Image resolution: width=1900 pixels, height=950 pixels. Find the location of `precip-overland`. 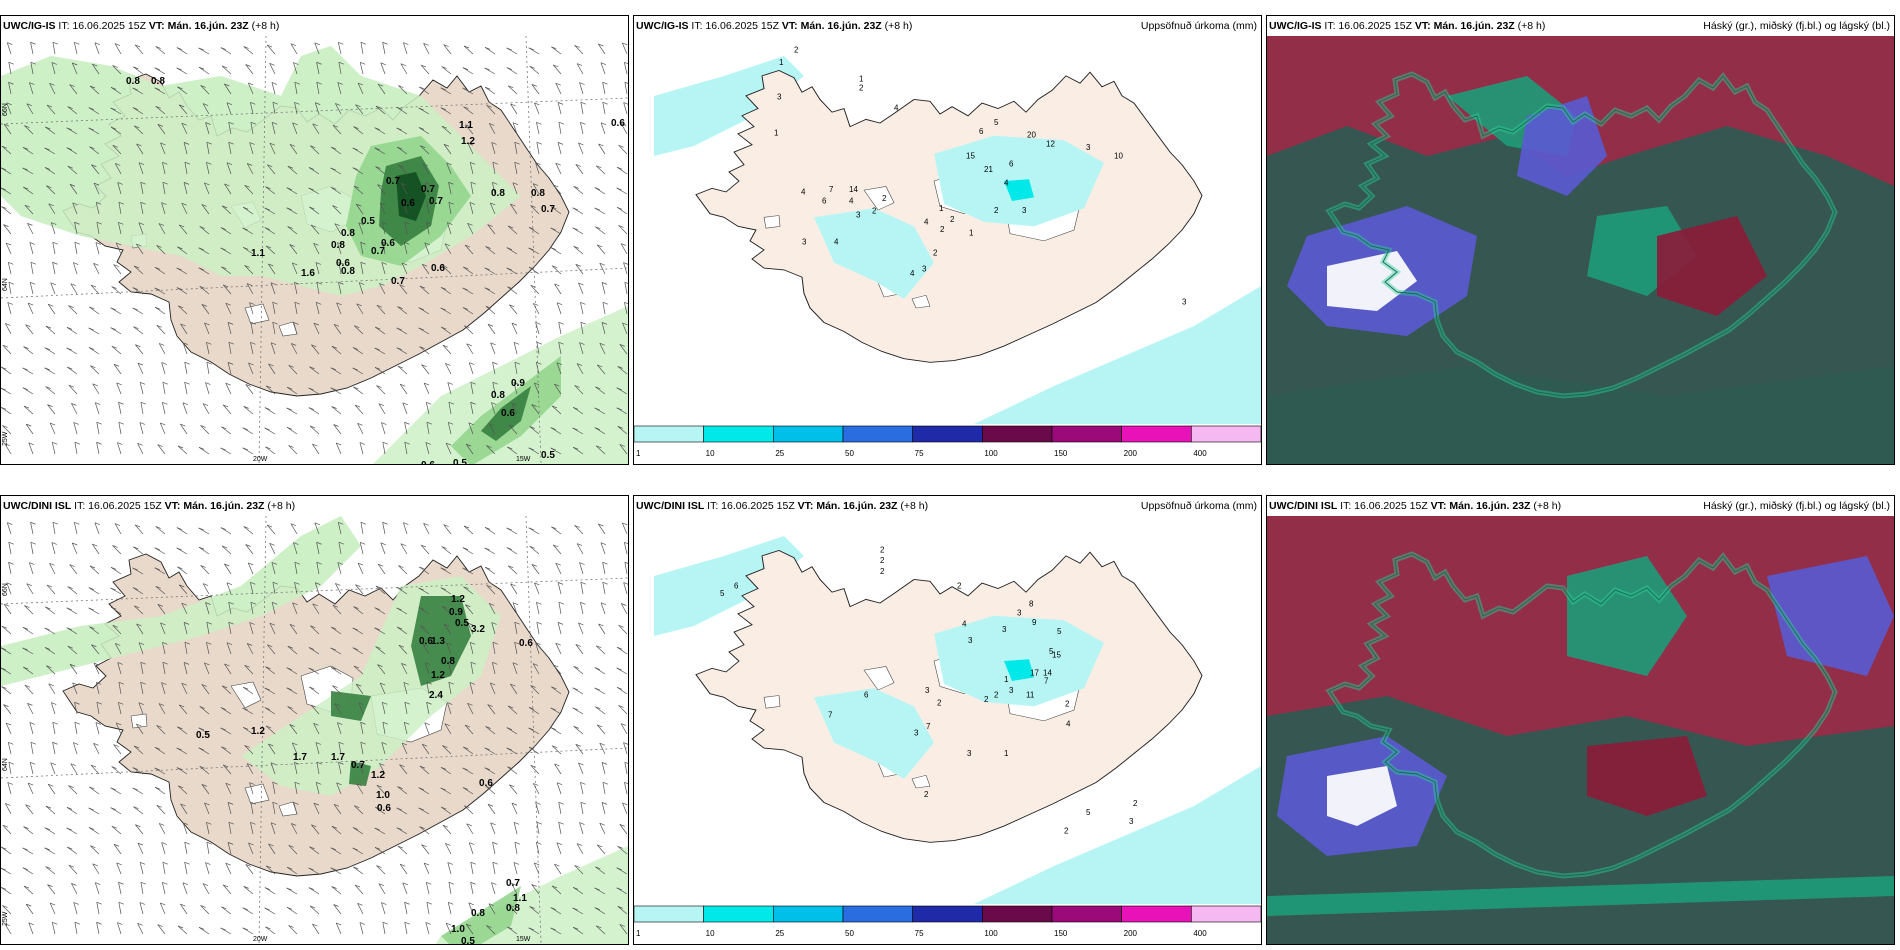

precip-overland is located at coordinates (959, 697).